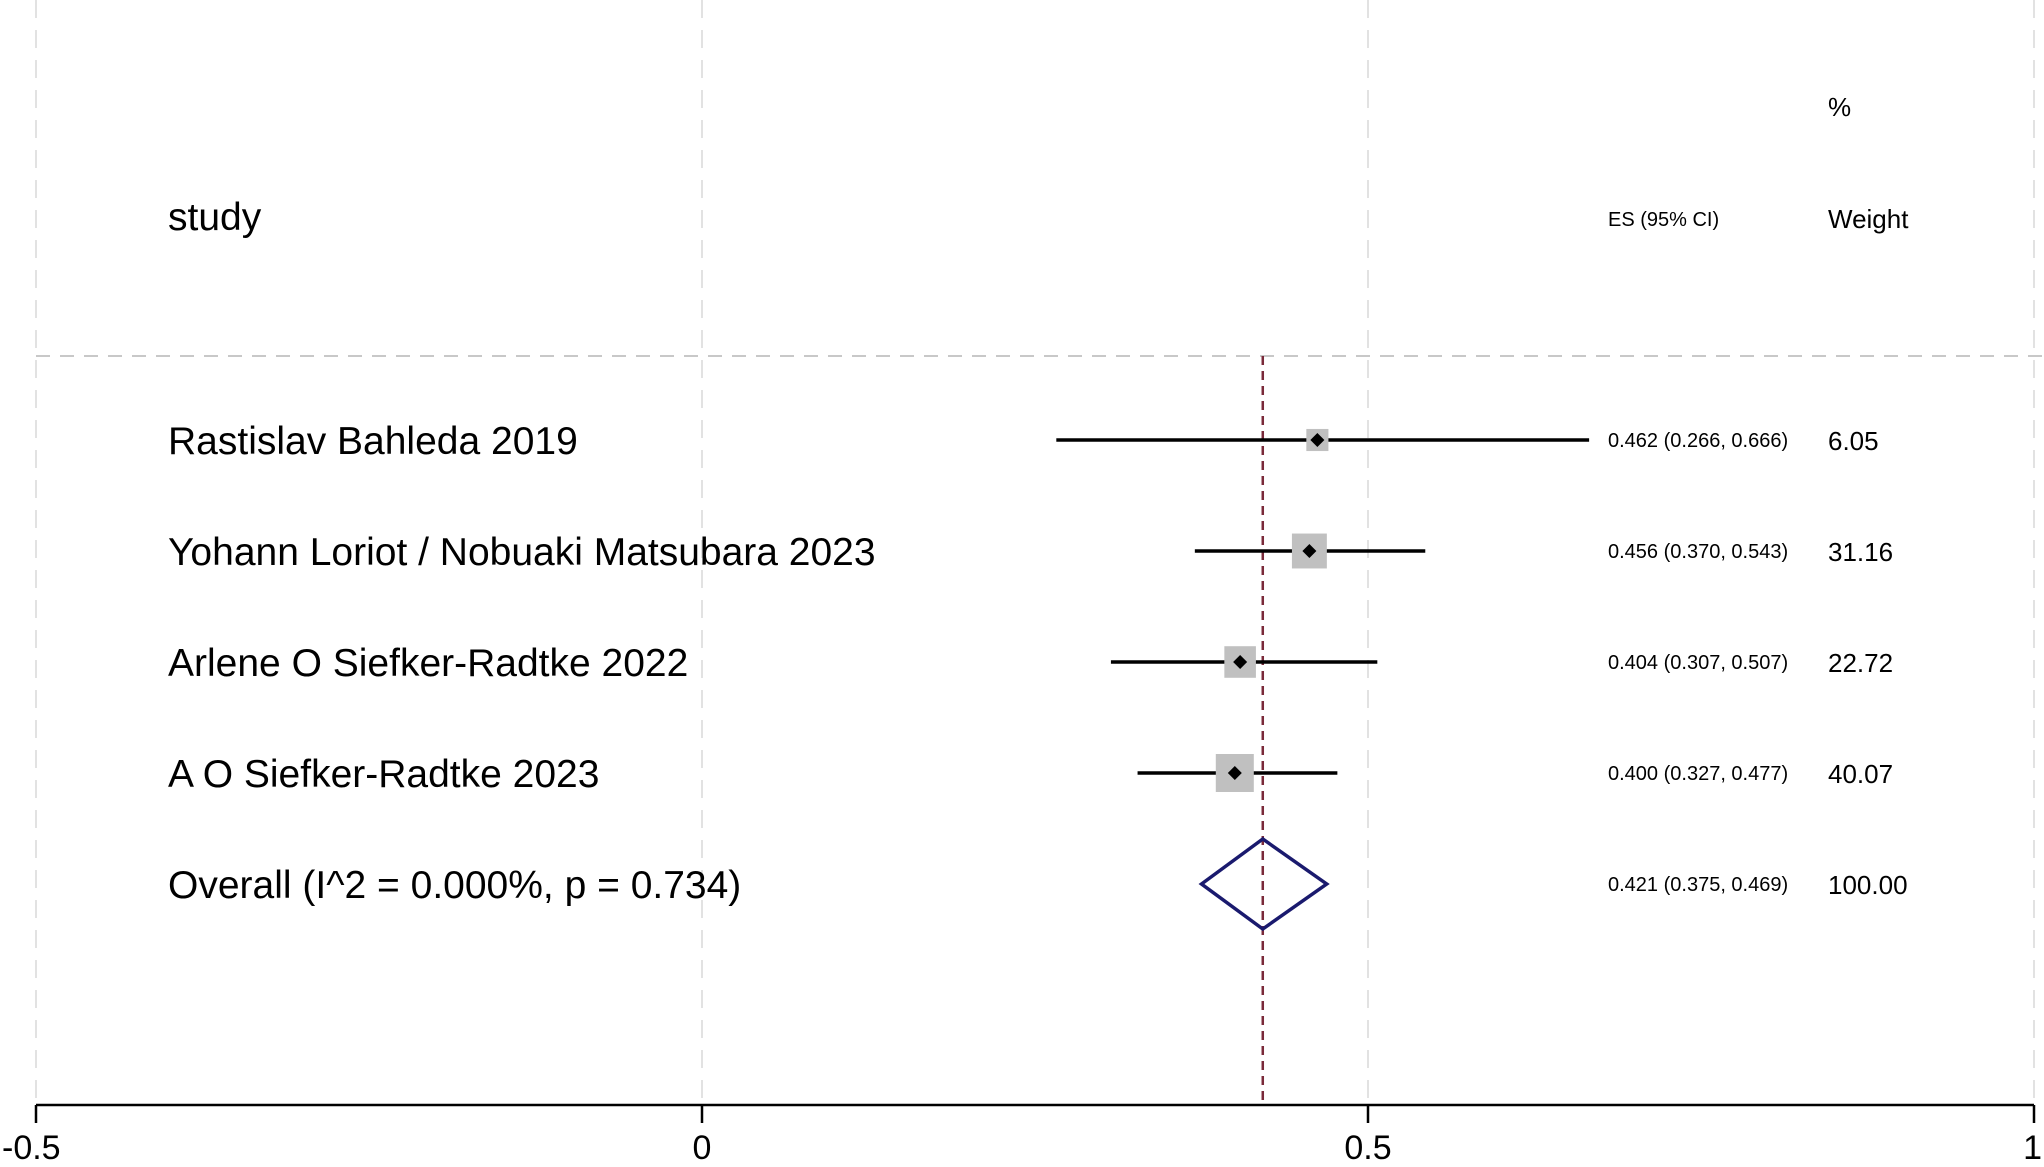 This screenshot has width=2044, height=1167. Describe the element at coordinates (31, 1148) in the screenshot. I see `x-tick-label-0: -0.5` at that location.